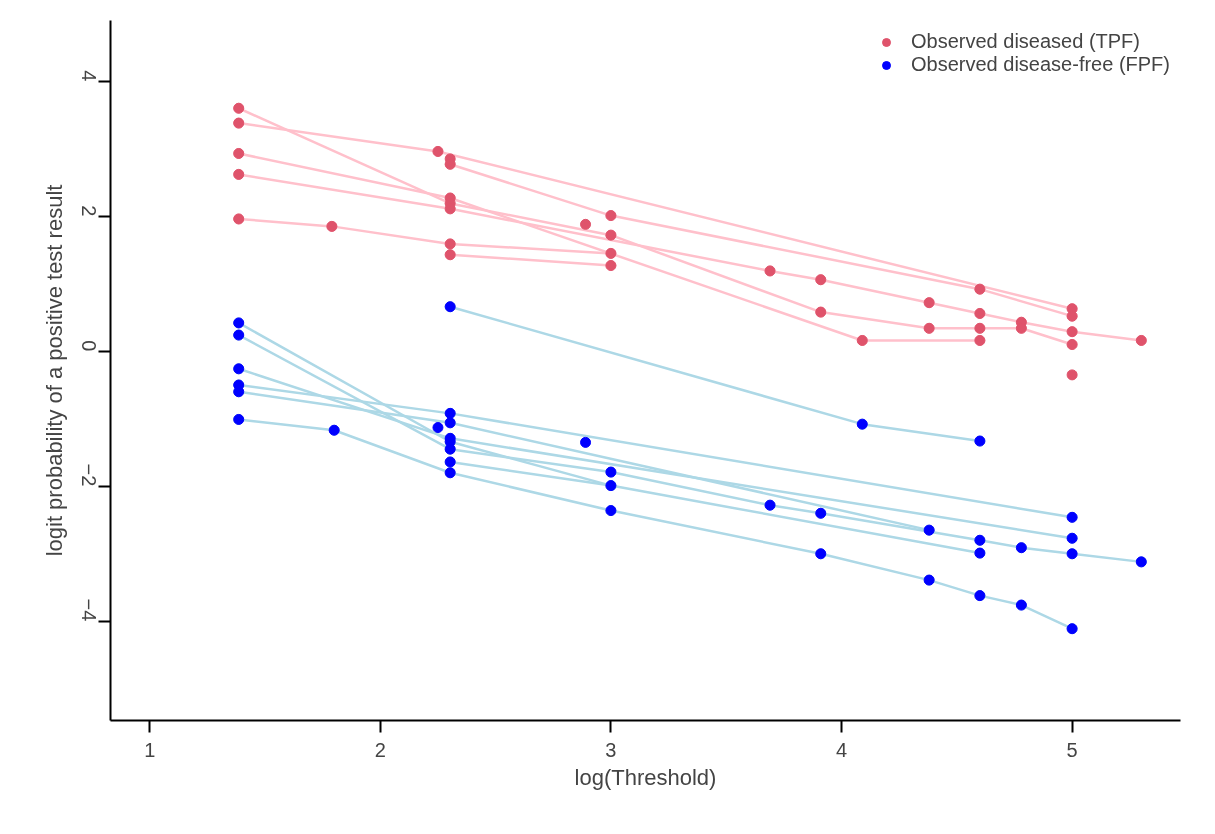  What do you see at coordinates (611, 749) in the screenshot?
I see `x-tick-label: 3` at bounding box center [611, 749].